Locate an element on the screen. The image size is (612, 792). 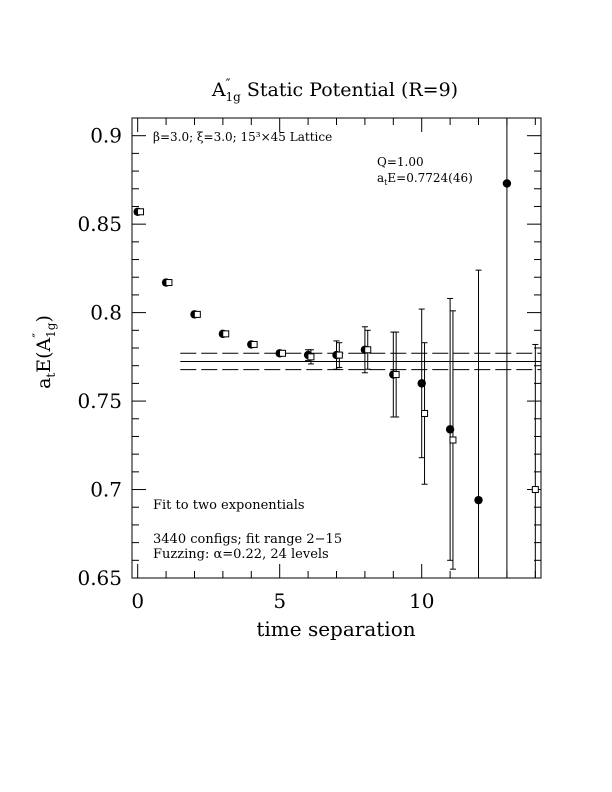
y-axis-label: atE(A″1g) is located at coordinates (44, 352).